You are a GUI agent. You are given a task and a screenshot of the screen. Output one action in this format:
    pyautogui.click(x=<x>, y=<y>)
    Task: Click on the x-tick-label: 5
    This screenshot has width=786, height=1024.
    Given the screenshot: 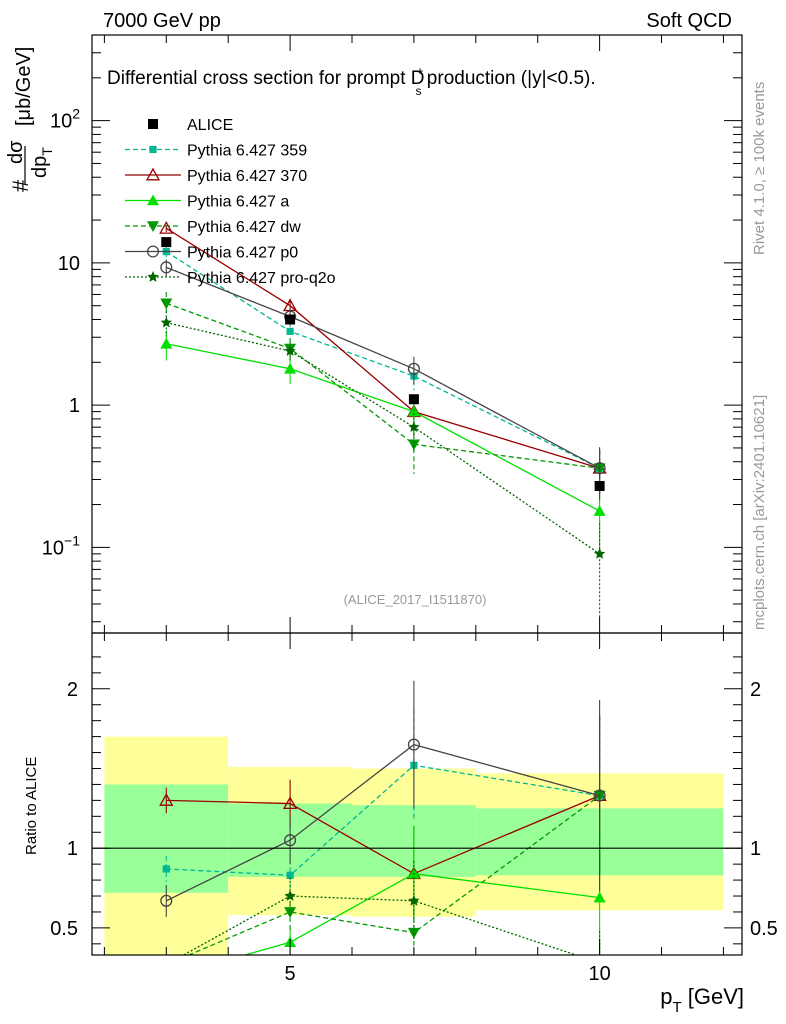 What is the action you would take?
    pyautogui.click(x=290, y=974)
    